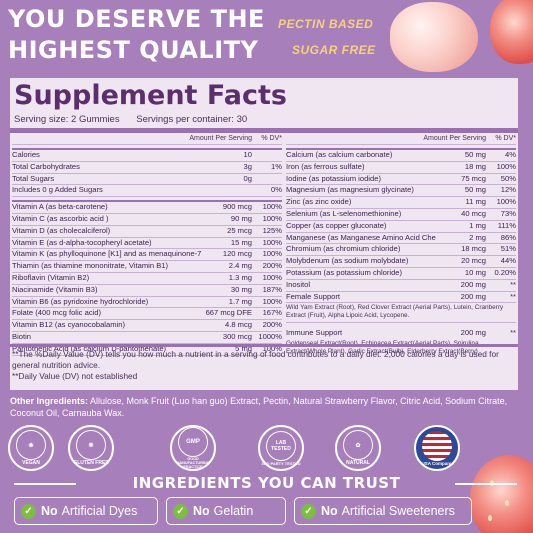 The height and width of the screenshot is (533, 533). Describe the element at coordinates (49, 401) in the screenshot. I see `other-ingredients-label: Other Ingredients:` at that location.